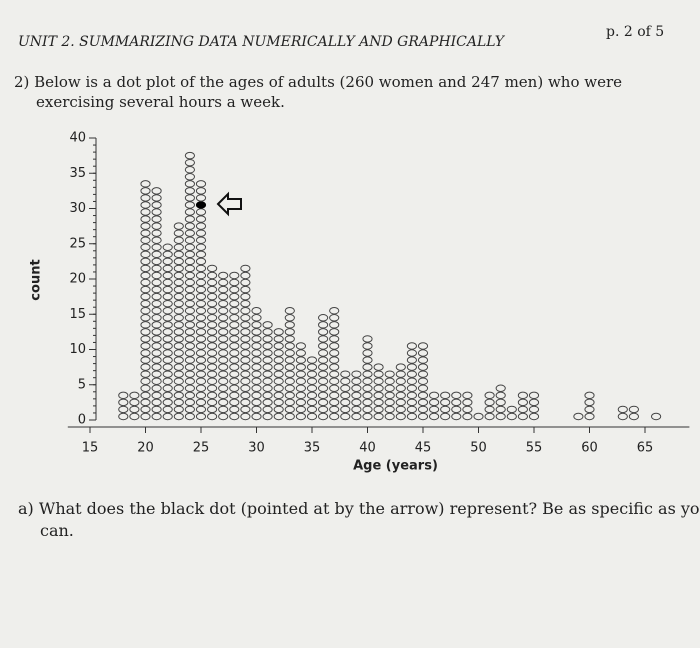 The image size is (700, 648). What do you see at coordinates (77, 279) in the screenshot?
I see `y-tick-label: 20` at bounding box center [77, 279].